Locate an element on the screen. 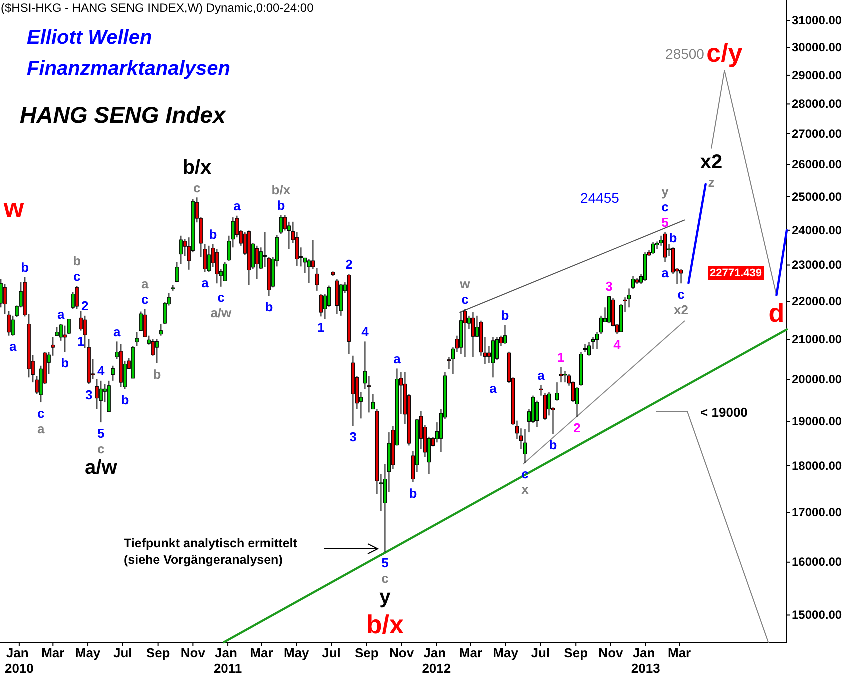  y-tick-label: 25000.00 is located at coordinates (817, 197).